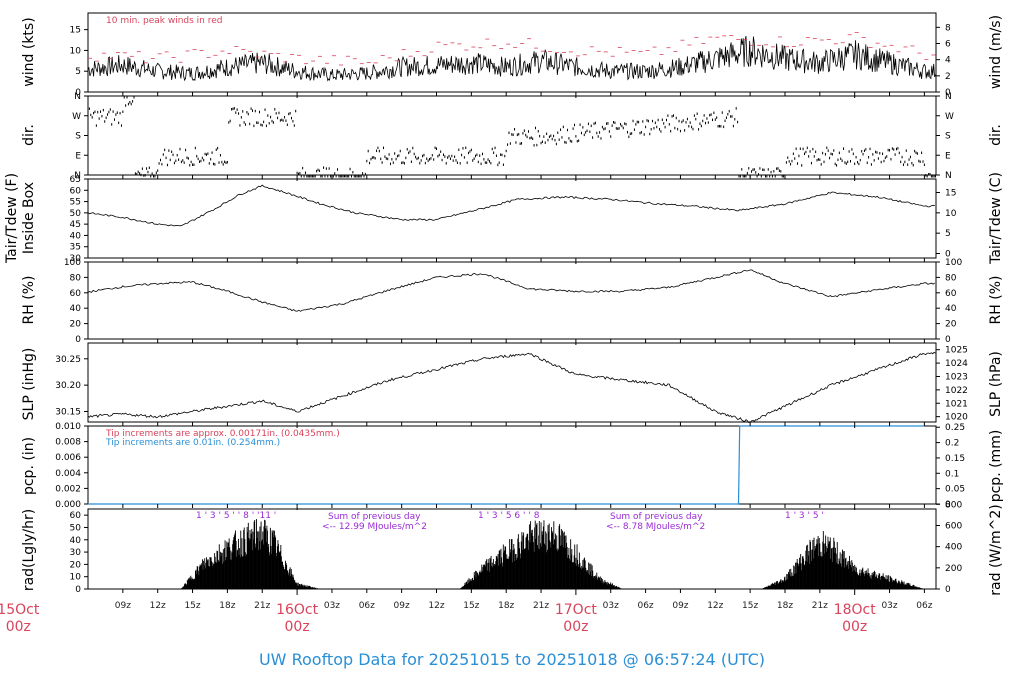  What do you see at coordinates (20, 610) in the screenshot?
I see `day-label-top: 15Oct` at bounding box center [20, 610].